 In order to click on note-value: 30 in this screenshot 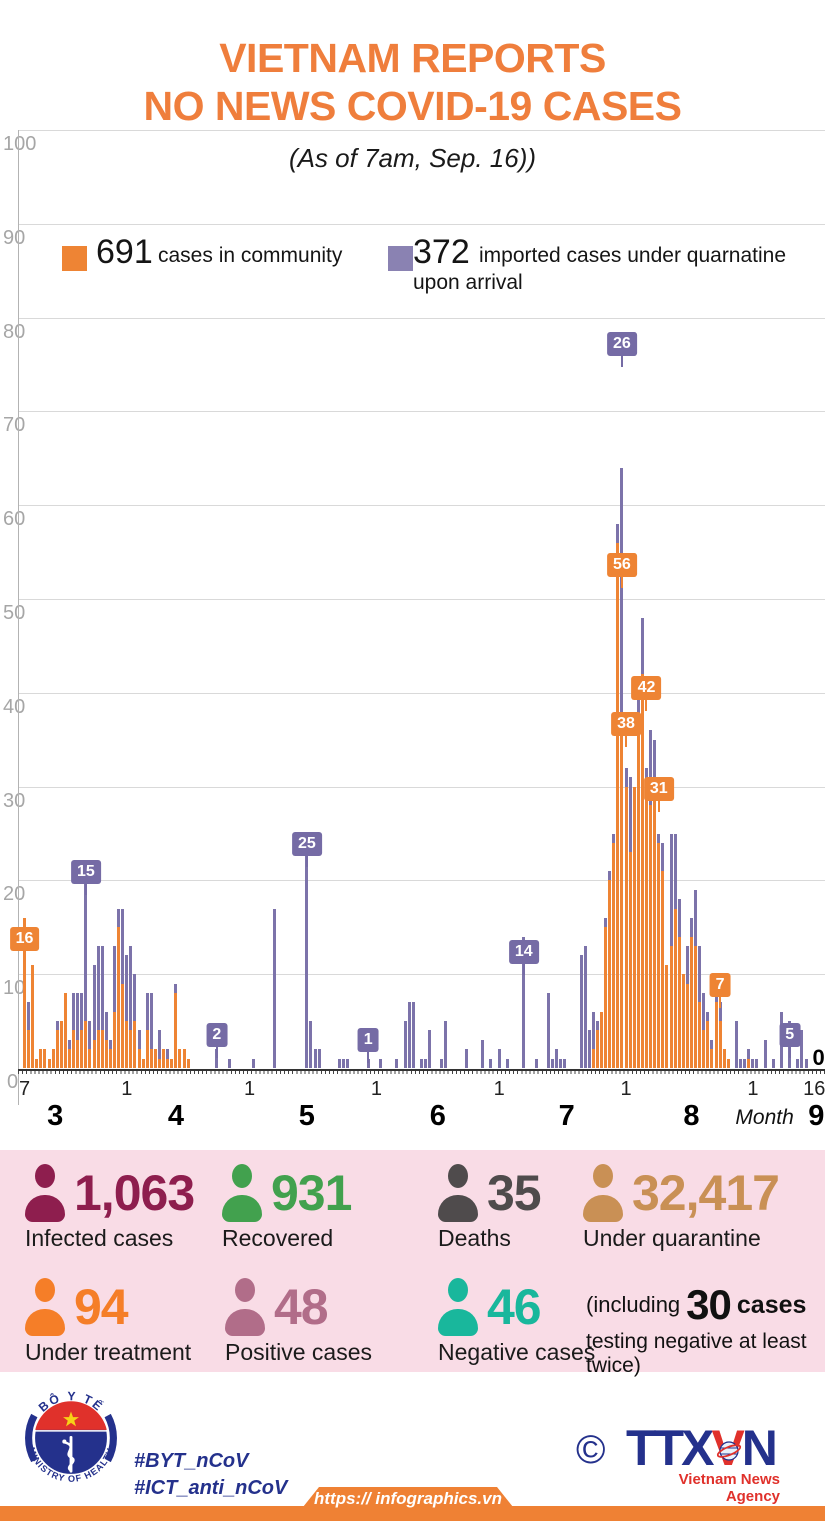, I will do `click(709, 1304)`.